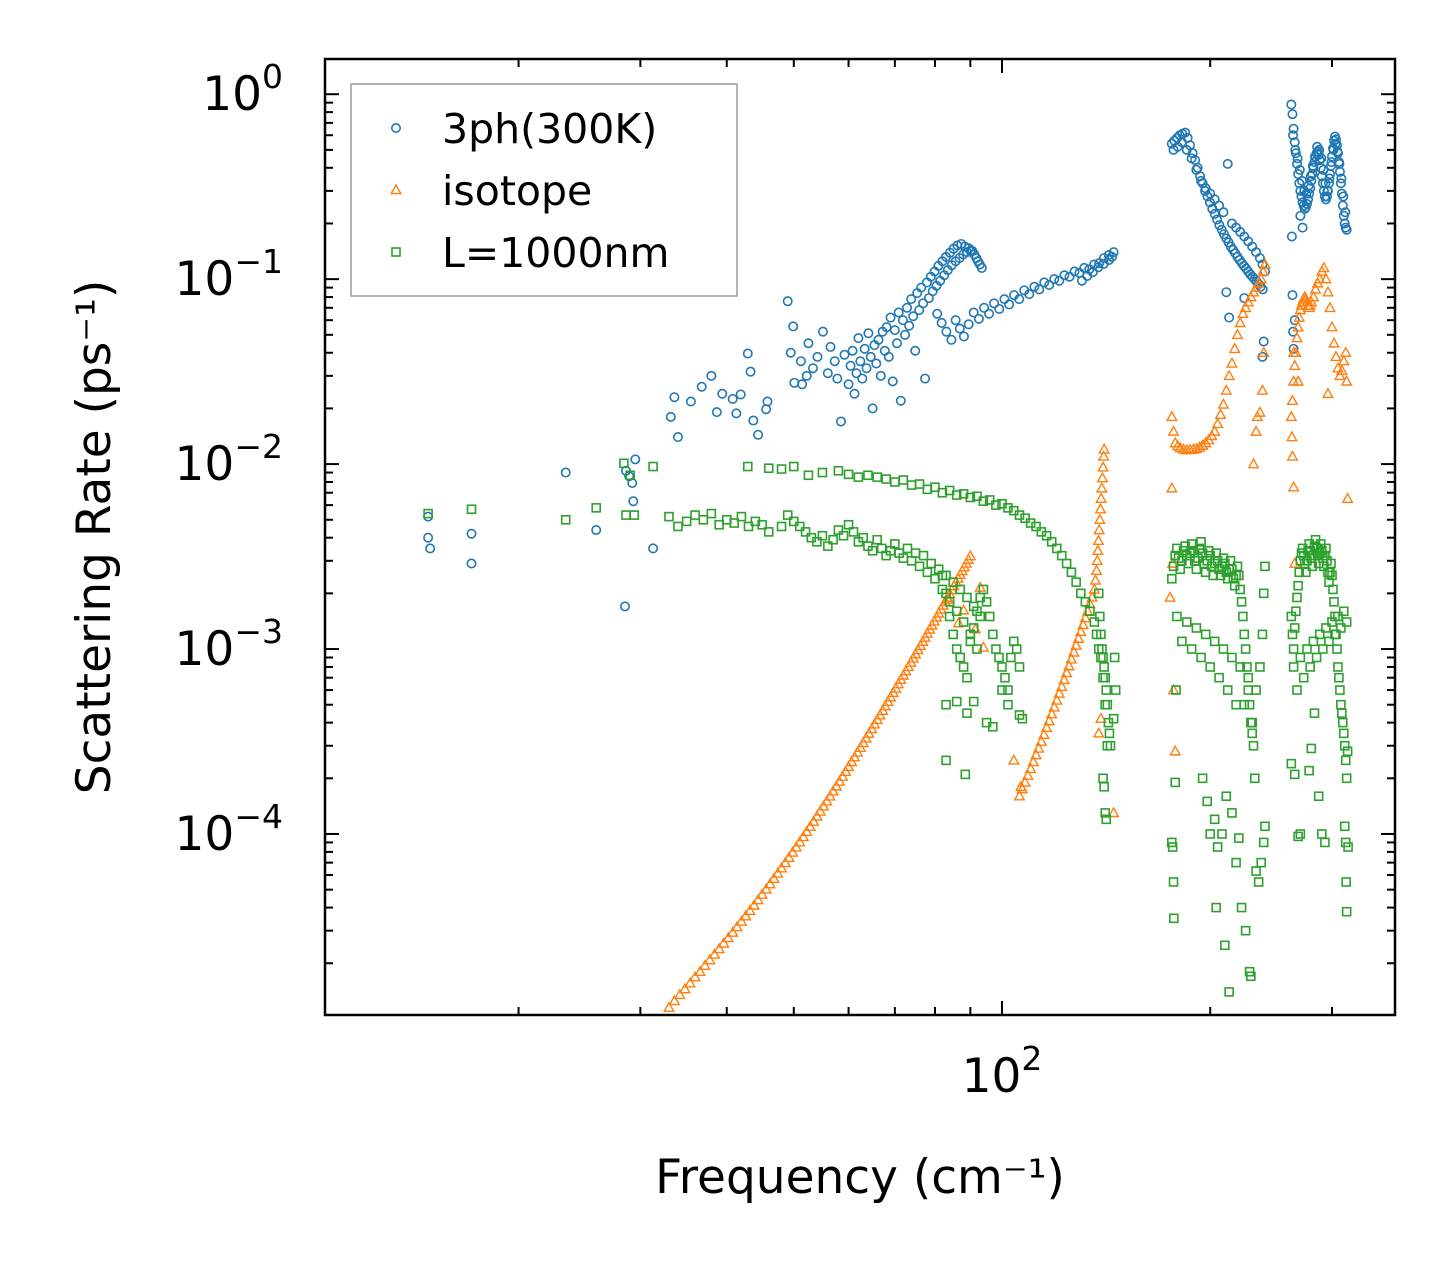 The width and height of the screenshot is (1455, 1265). I want to click on legend-label: 3ph(300K), so click(549, 129).